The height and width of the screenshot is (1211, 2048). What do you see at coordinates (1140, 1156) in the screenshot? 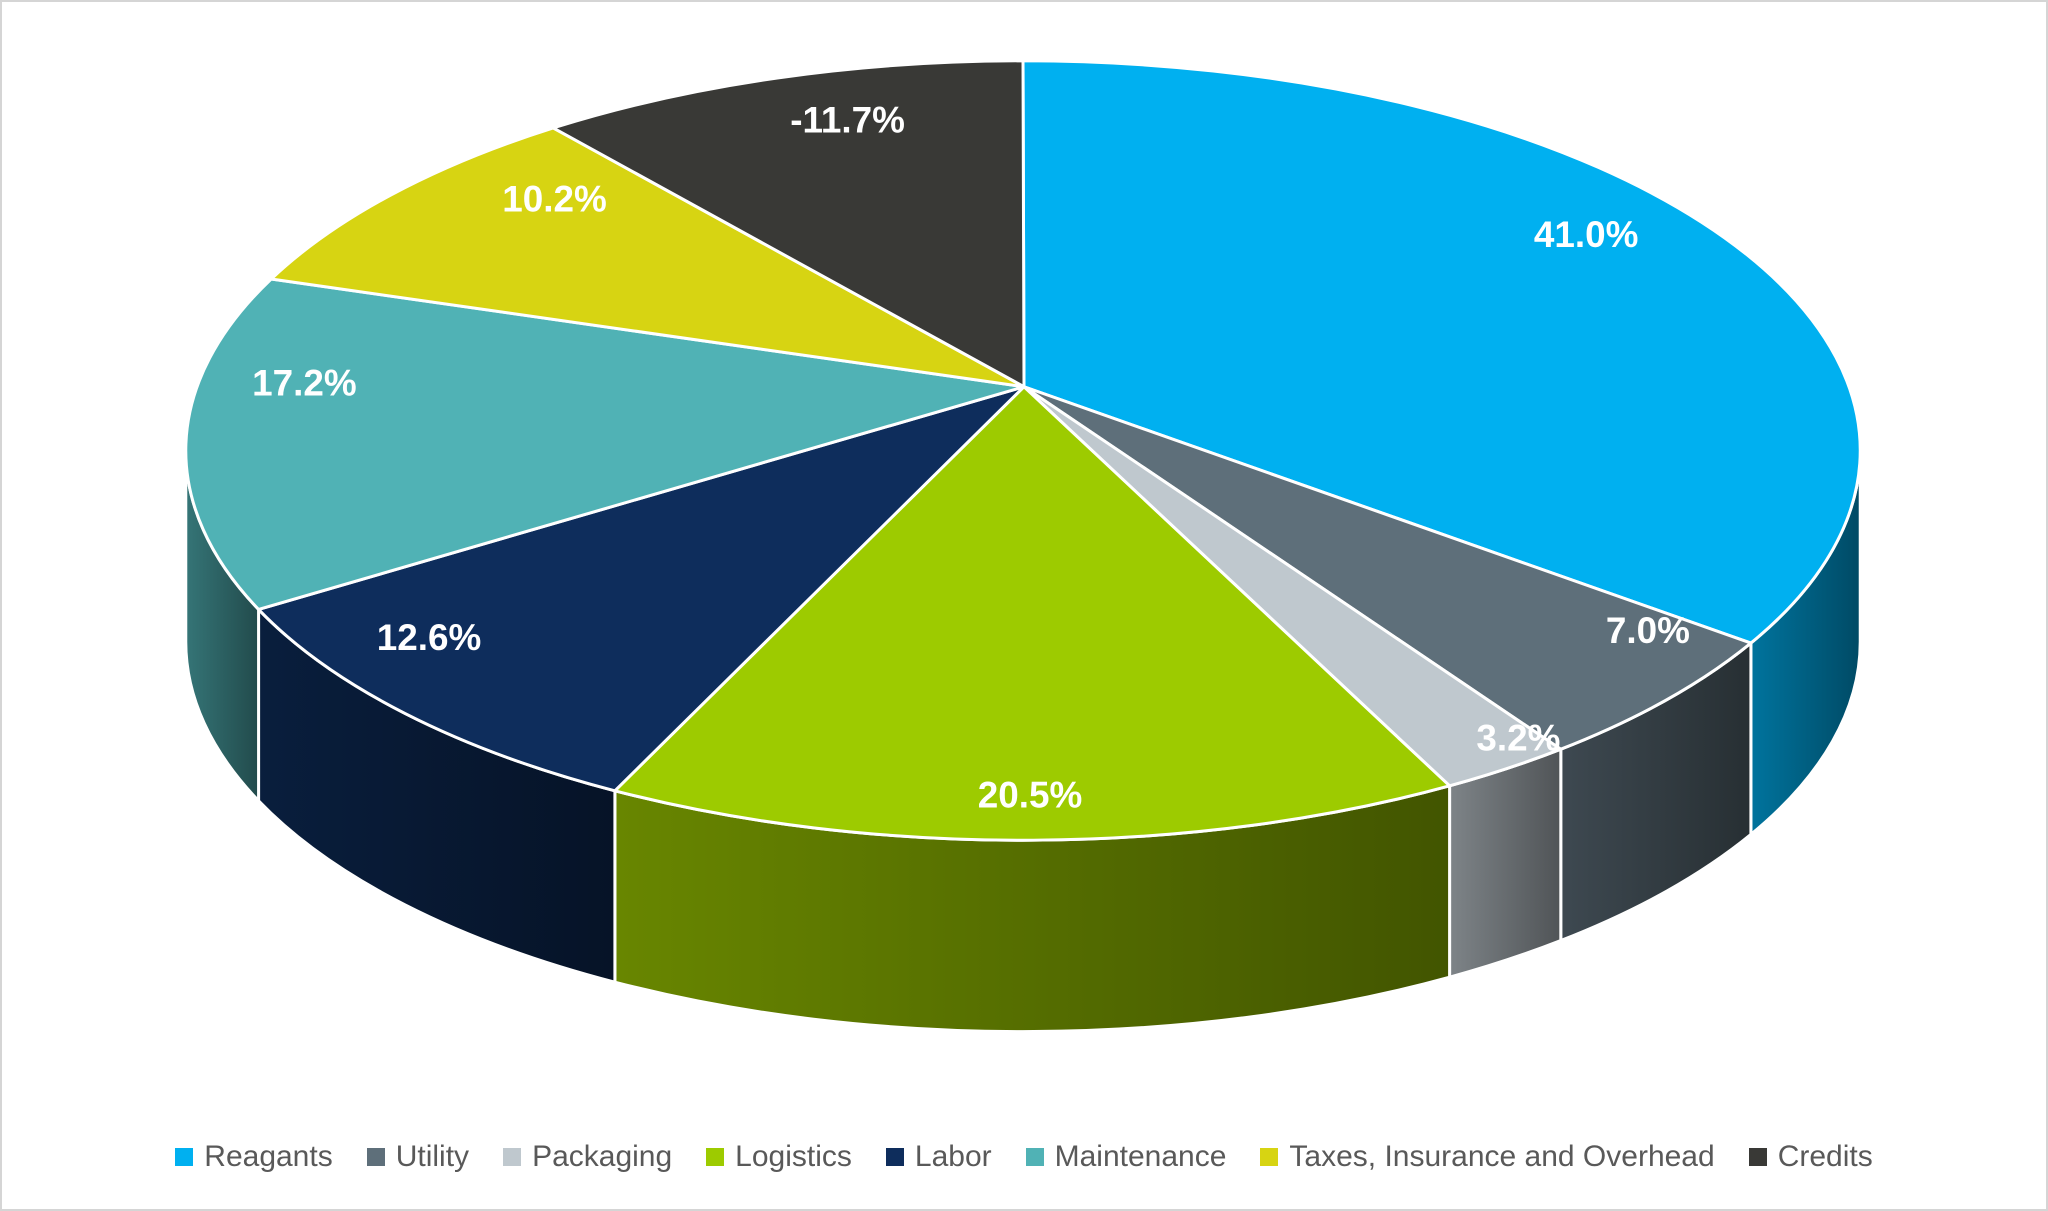
I see `legend-label-maintenance: Maintenance` at bounding box center [1140, 1156].